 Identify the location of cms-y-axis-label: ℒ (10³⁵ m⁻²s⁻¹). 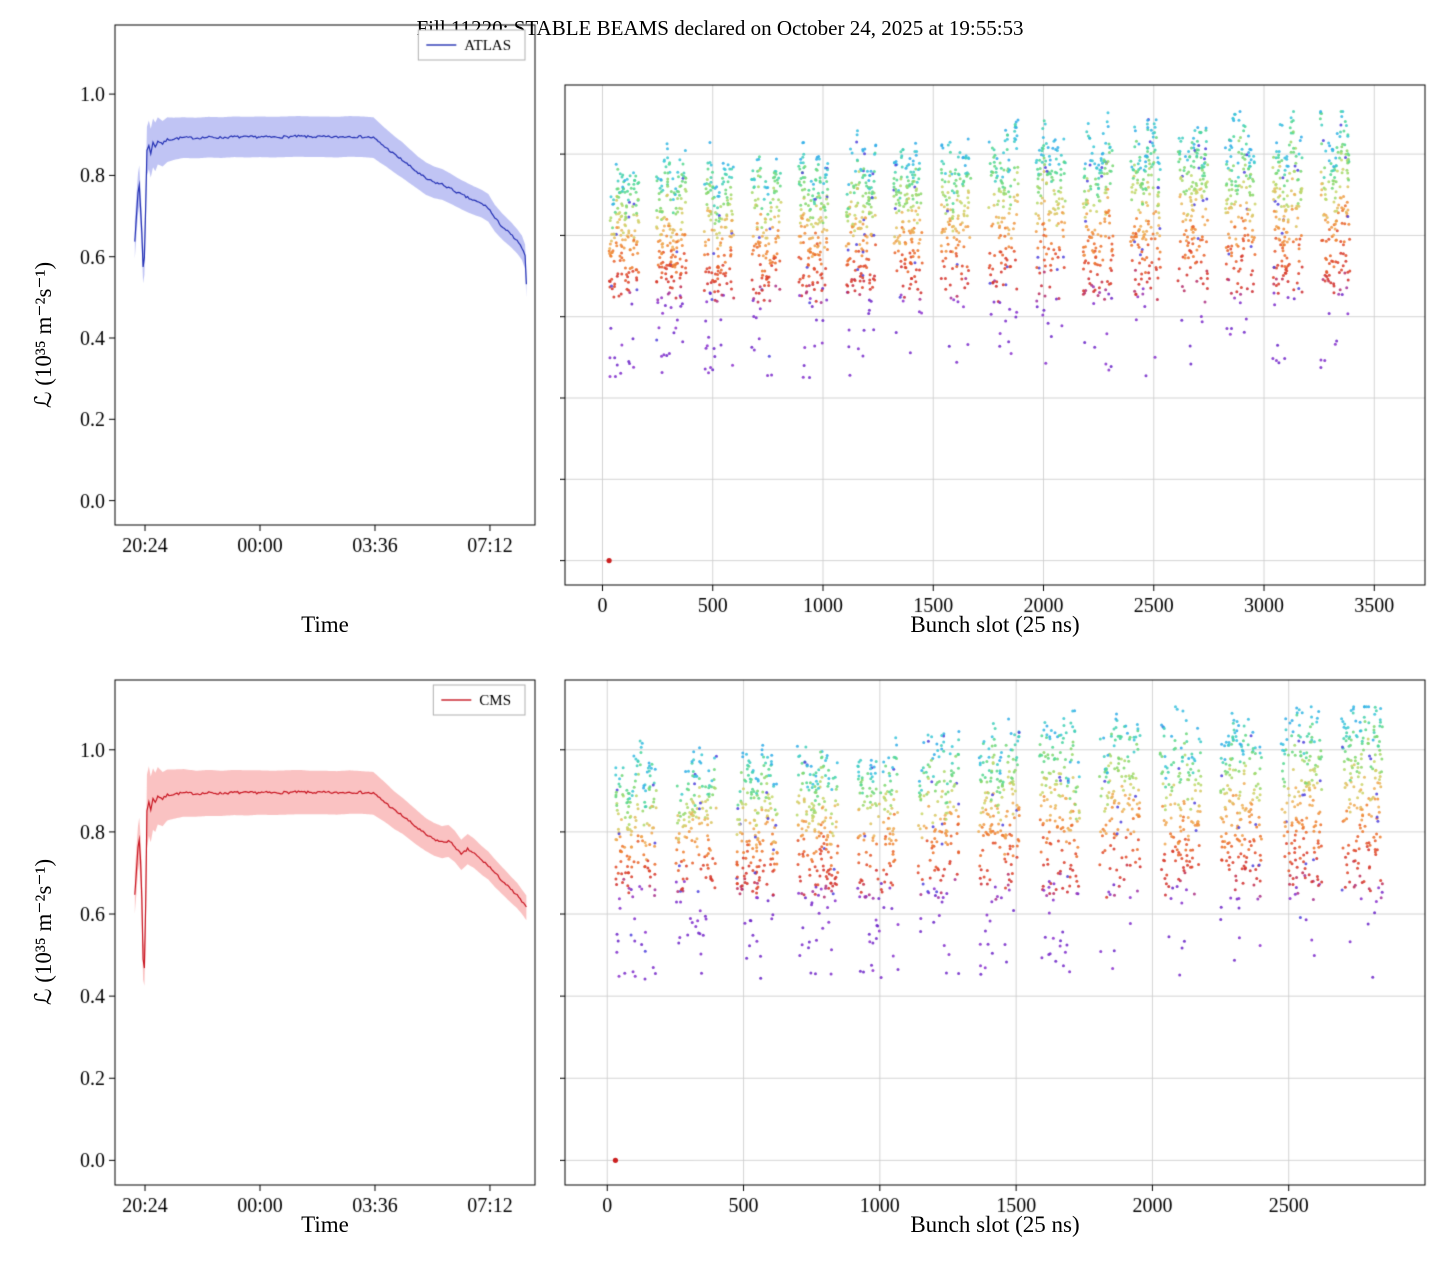
(43, 932).